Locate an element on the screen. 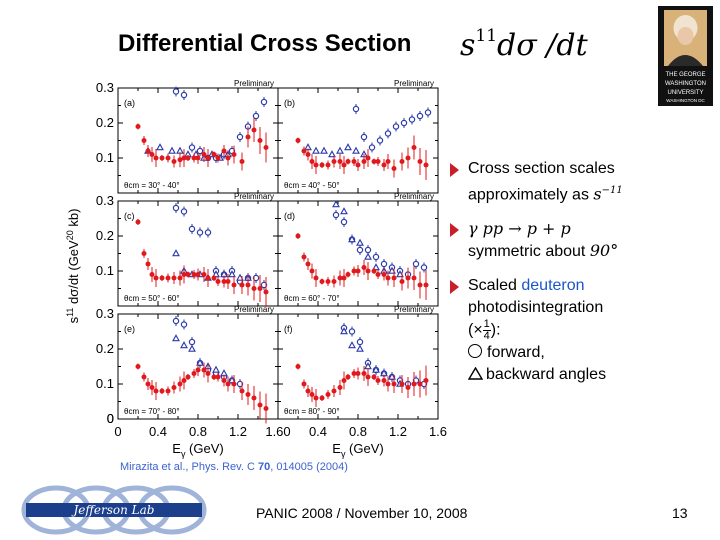 This screenshot has width=720, height=540. angle-range-label: θcm = 70° - 80° is located at coordinates (152, 411).